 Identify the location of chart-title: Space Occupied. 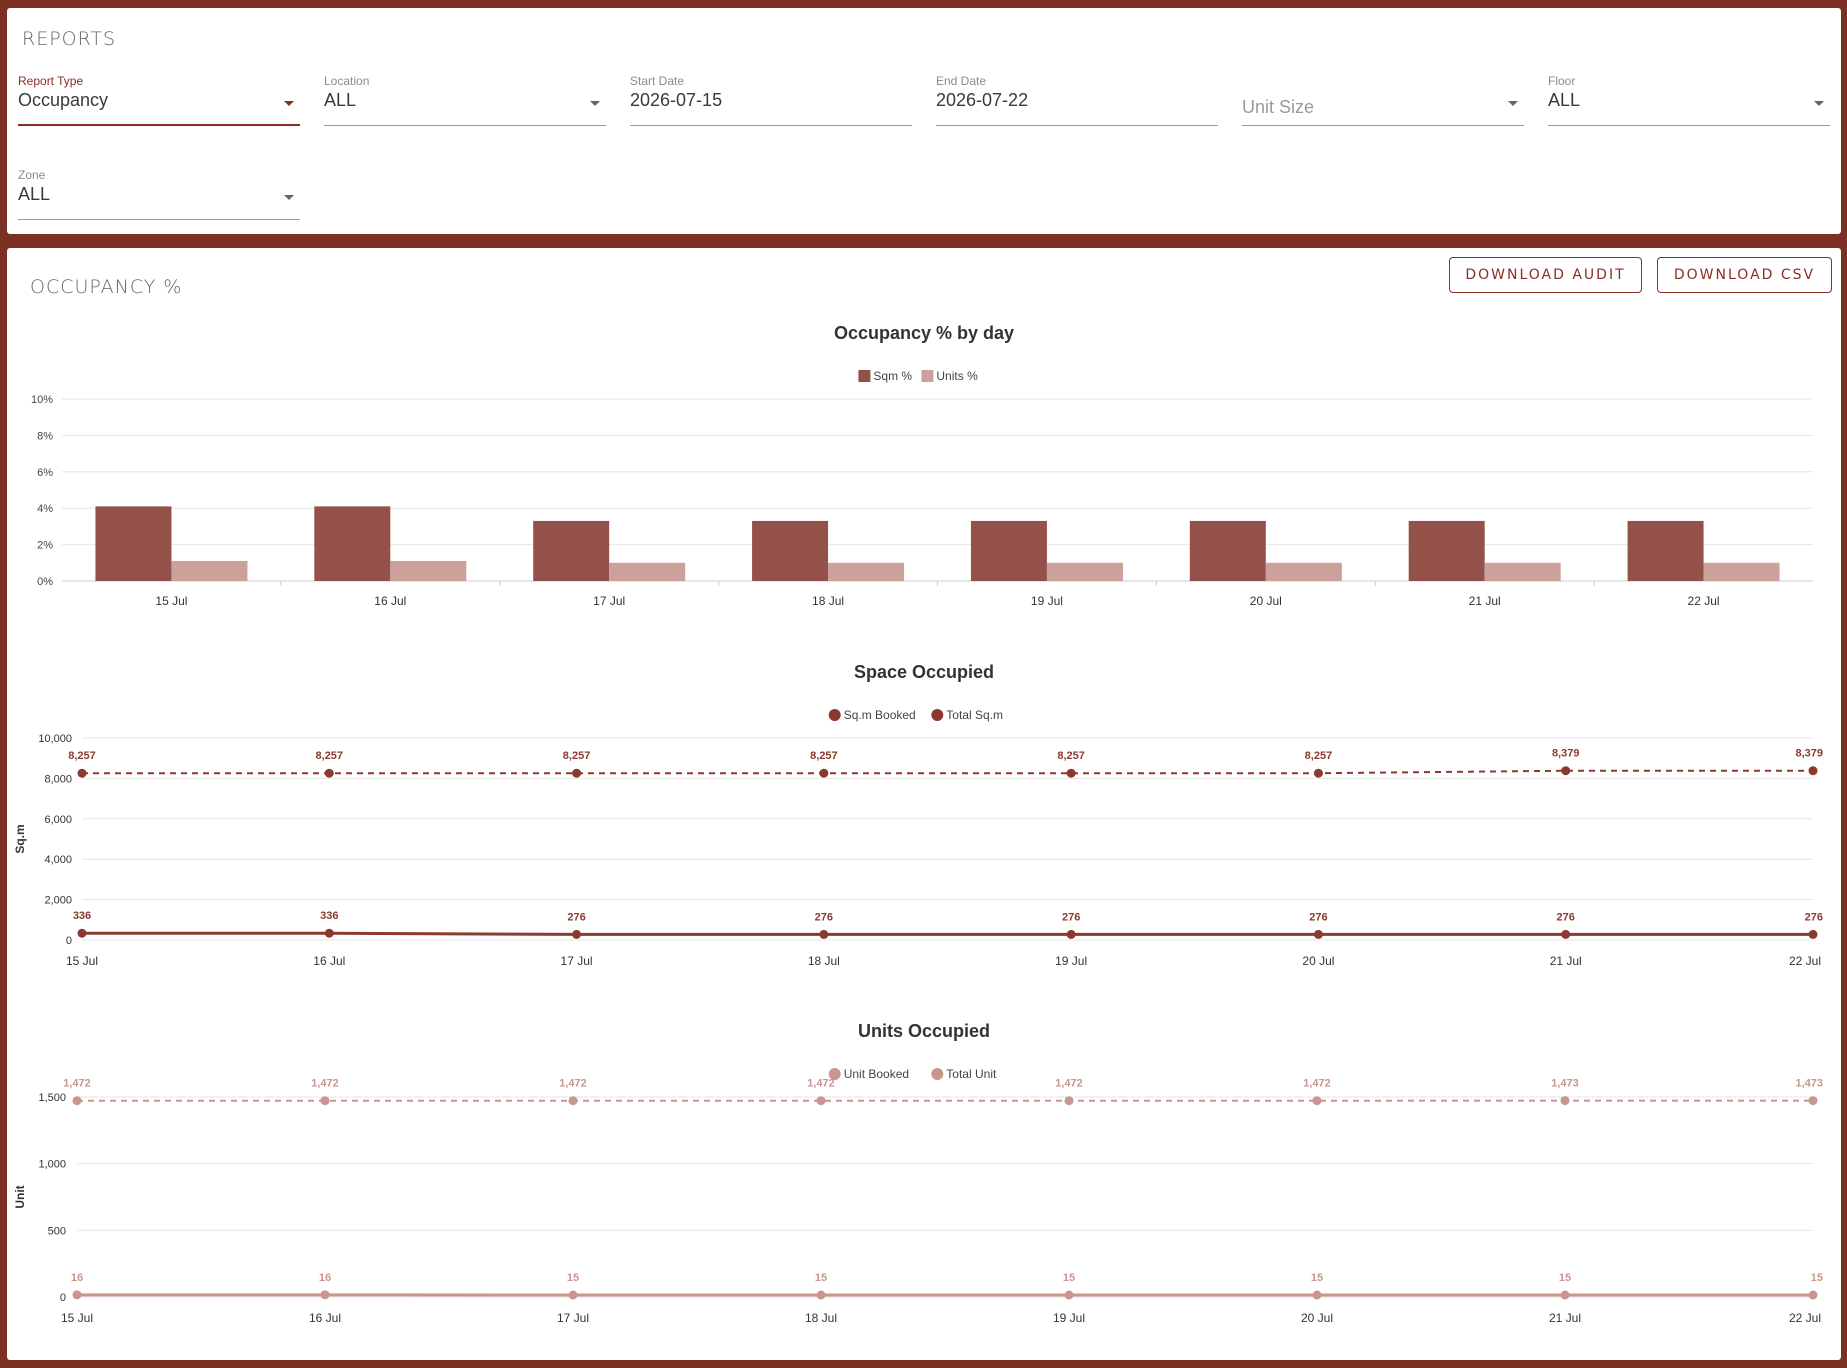
(924, 672).